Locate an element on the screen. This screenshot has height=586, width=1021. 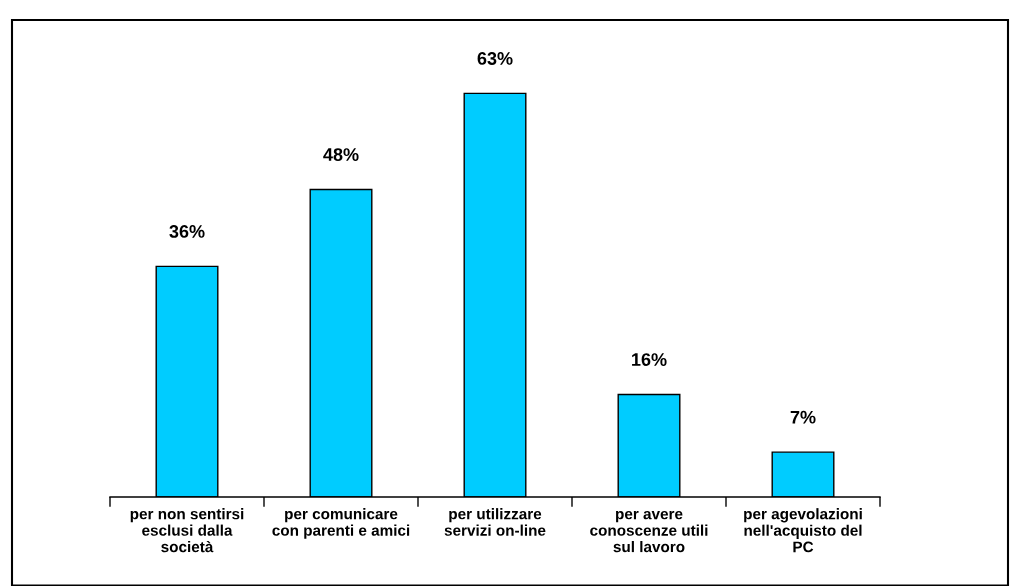
x-tick-label: per non sentirsi esclusi dalla società is located at coordinates (187, 530).